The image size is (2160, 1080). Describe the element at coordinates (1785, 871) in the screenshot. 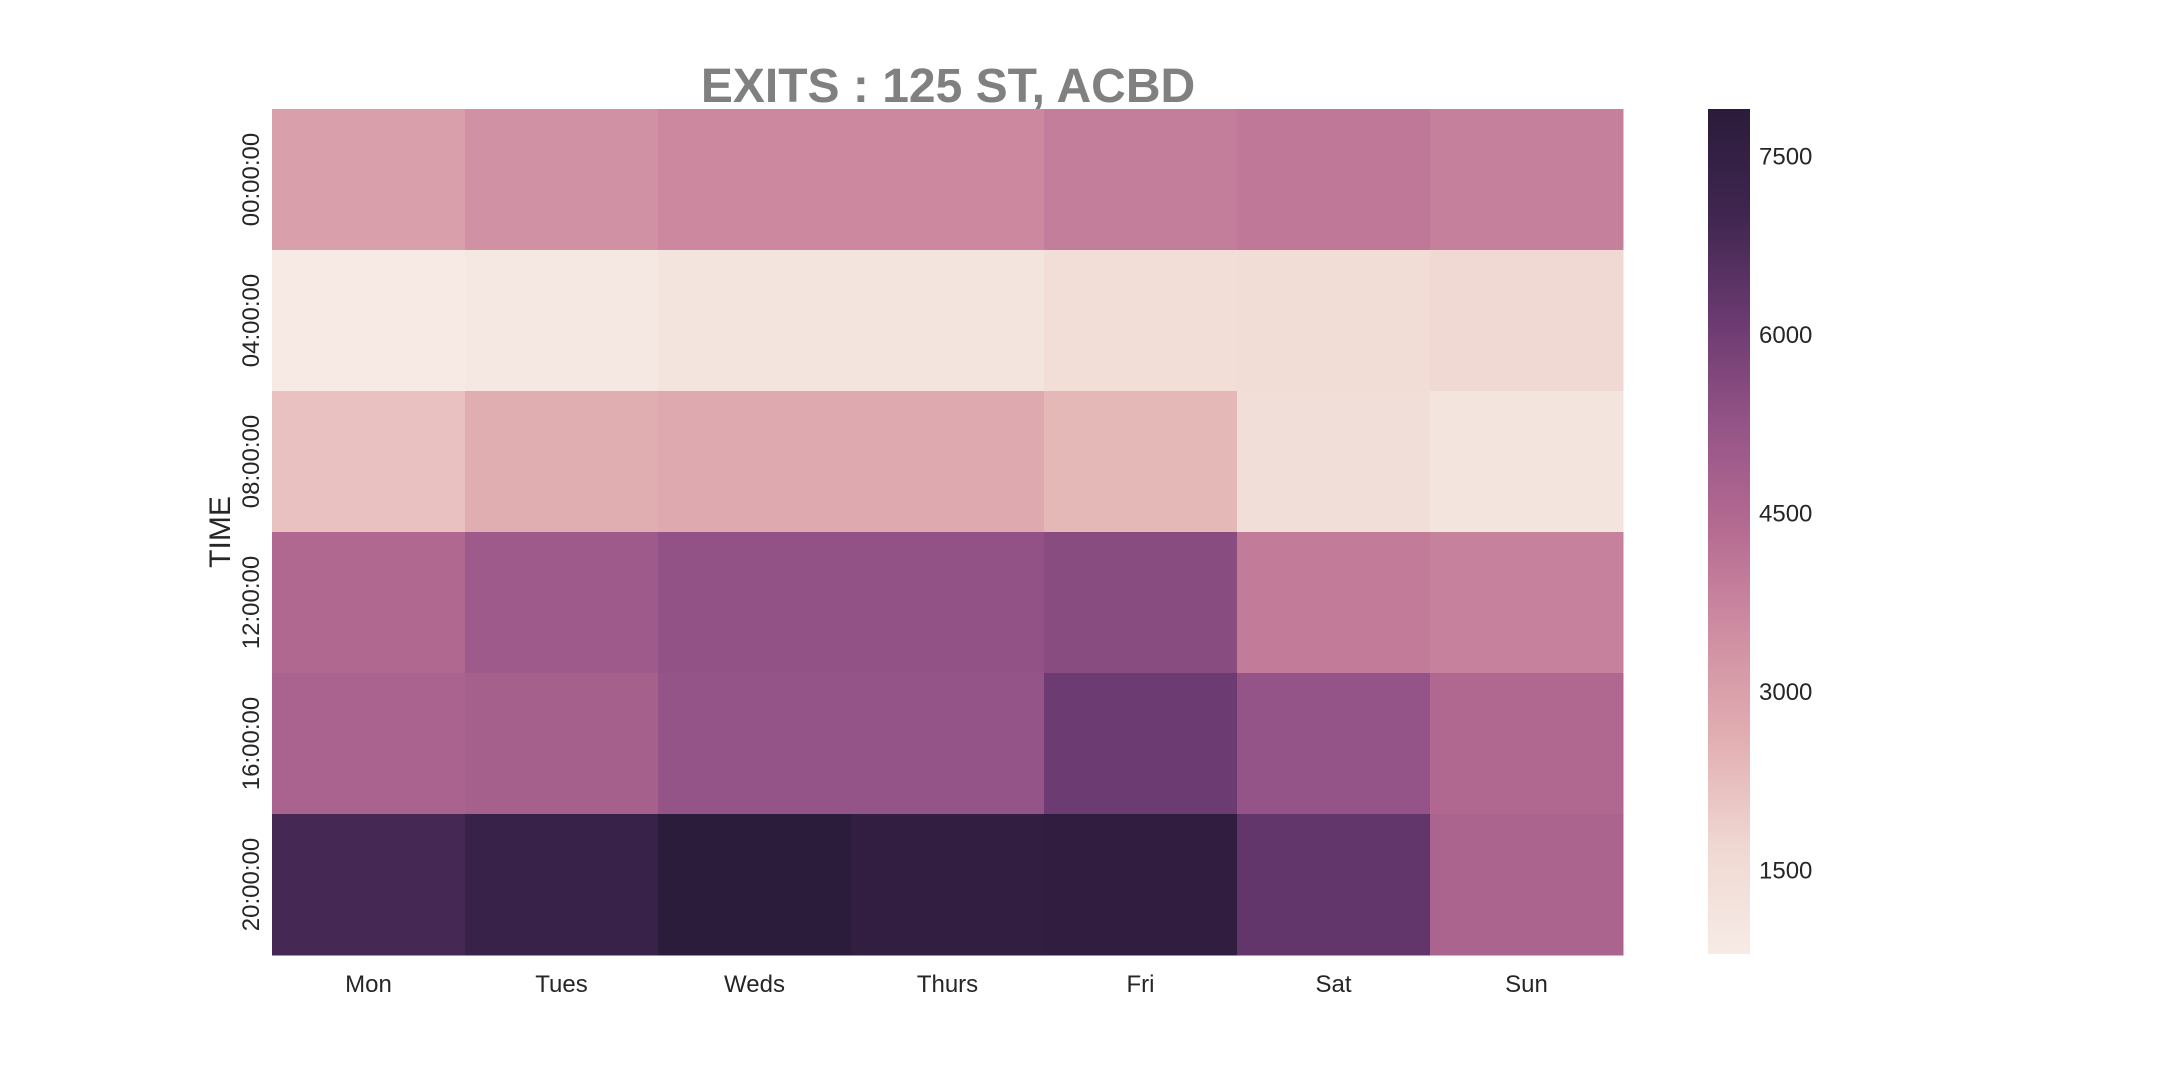

I see `colorbar-tick-label: 1500` at that location.